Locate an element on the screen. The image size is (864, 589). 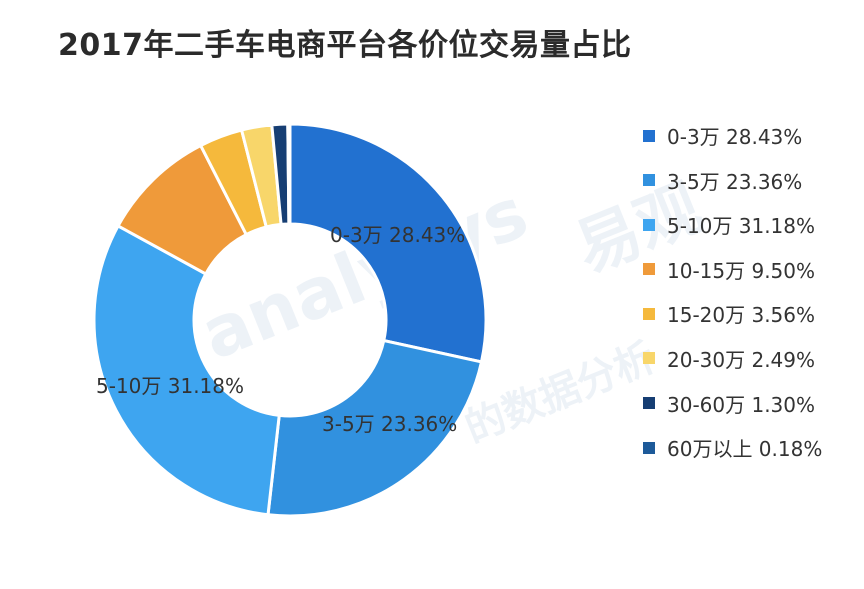
legend-item: 5-10万 31.18% is located at coordinates (732, 224).